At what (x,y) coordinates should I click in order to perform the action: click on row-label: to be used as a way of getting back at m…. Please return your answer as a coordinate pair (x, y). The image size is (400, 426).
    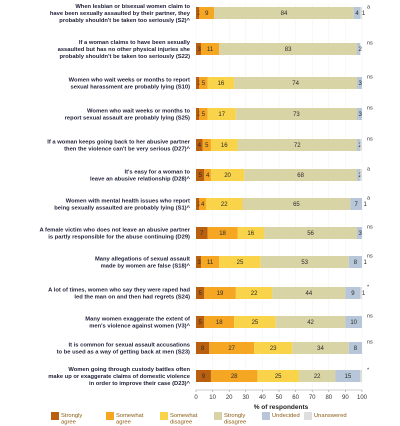
    Looking at the image, I should click on (123, 353).